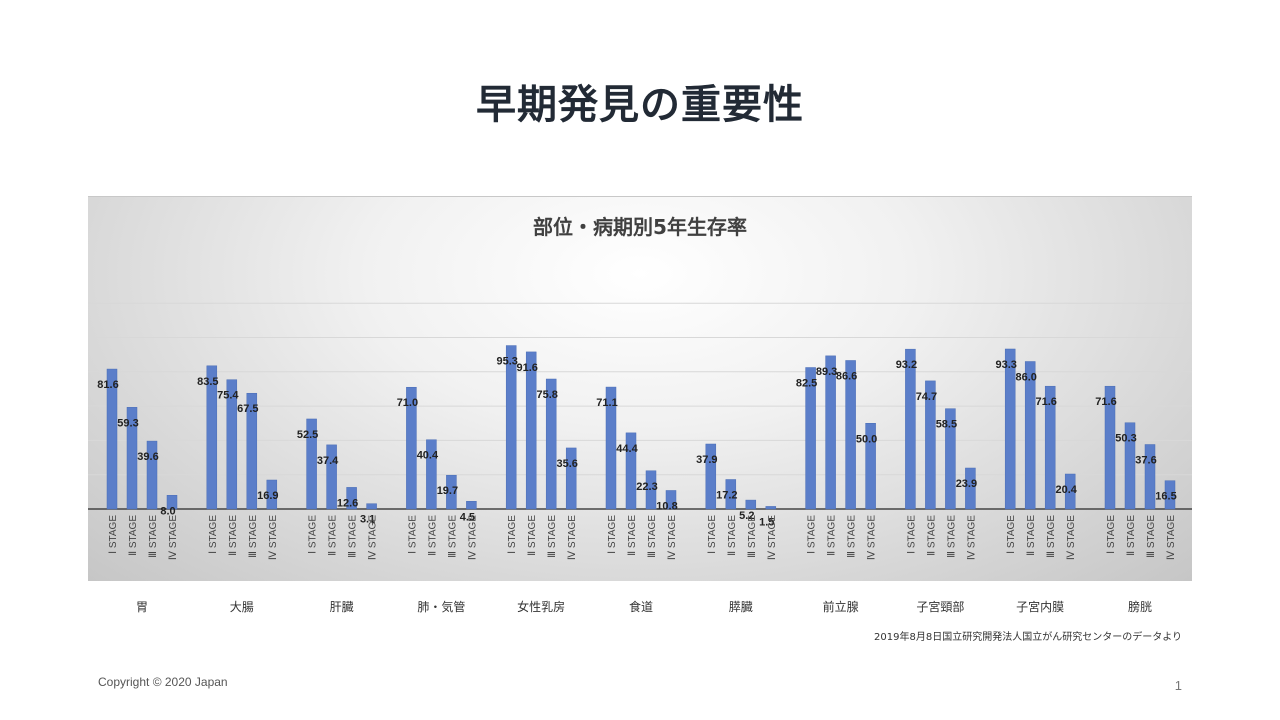  Describe the element at coordinates (127, 423) in the screenshot. I see `data-label: 59.3` at that location.